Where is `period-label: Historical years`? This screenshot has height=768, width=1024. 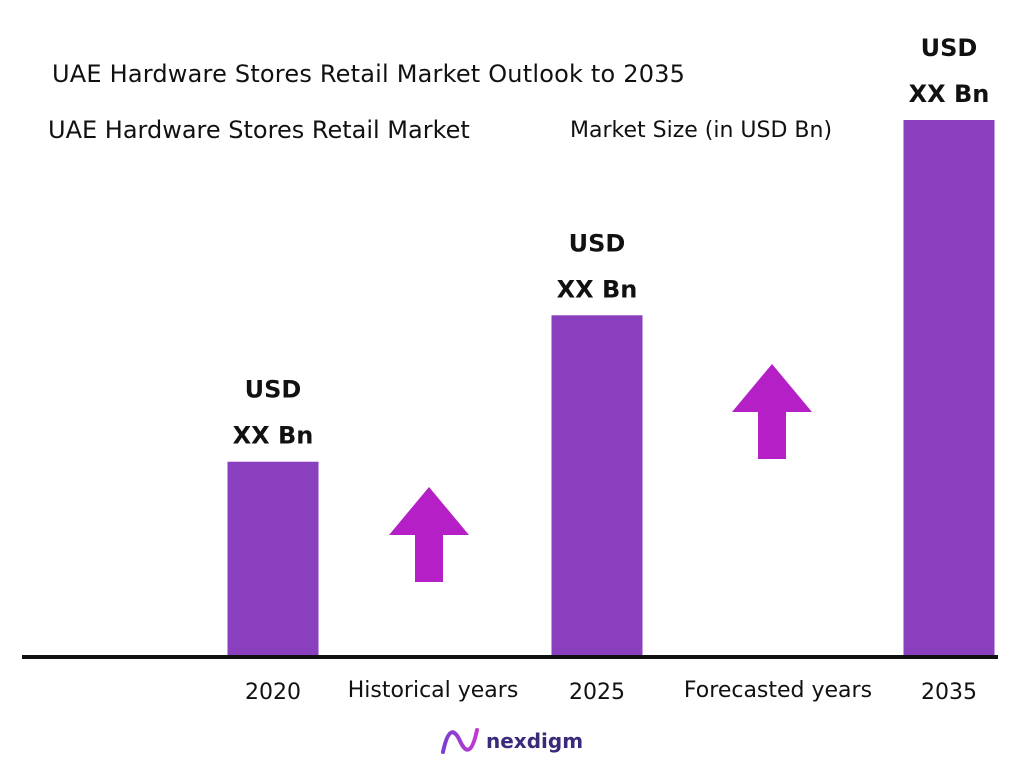 period-label: Historical years is located at coordinates (433, 690).